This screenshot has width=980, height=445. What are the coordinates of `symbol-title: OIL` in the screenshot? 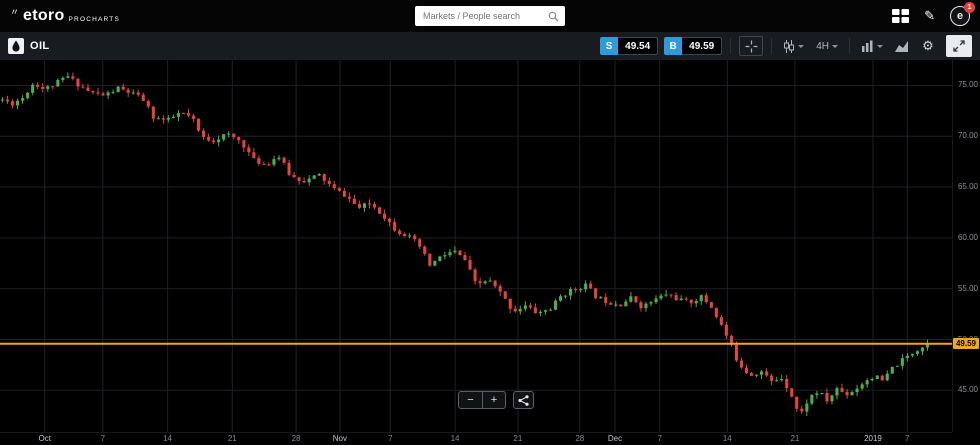 It's located at (40, 46).